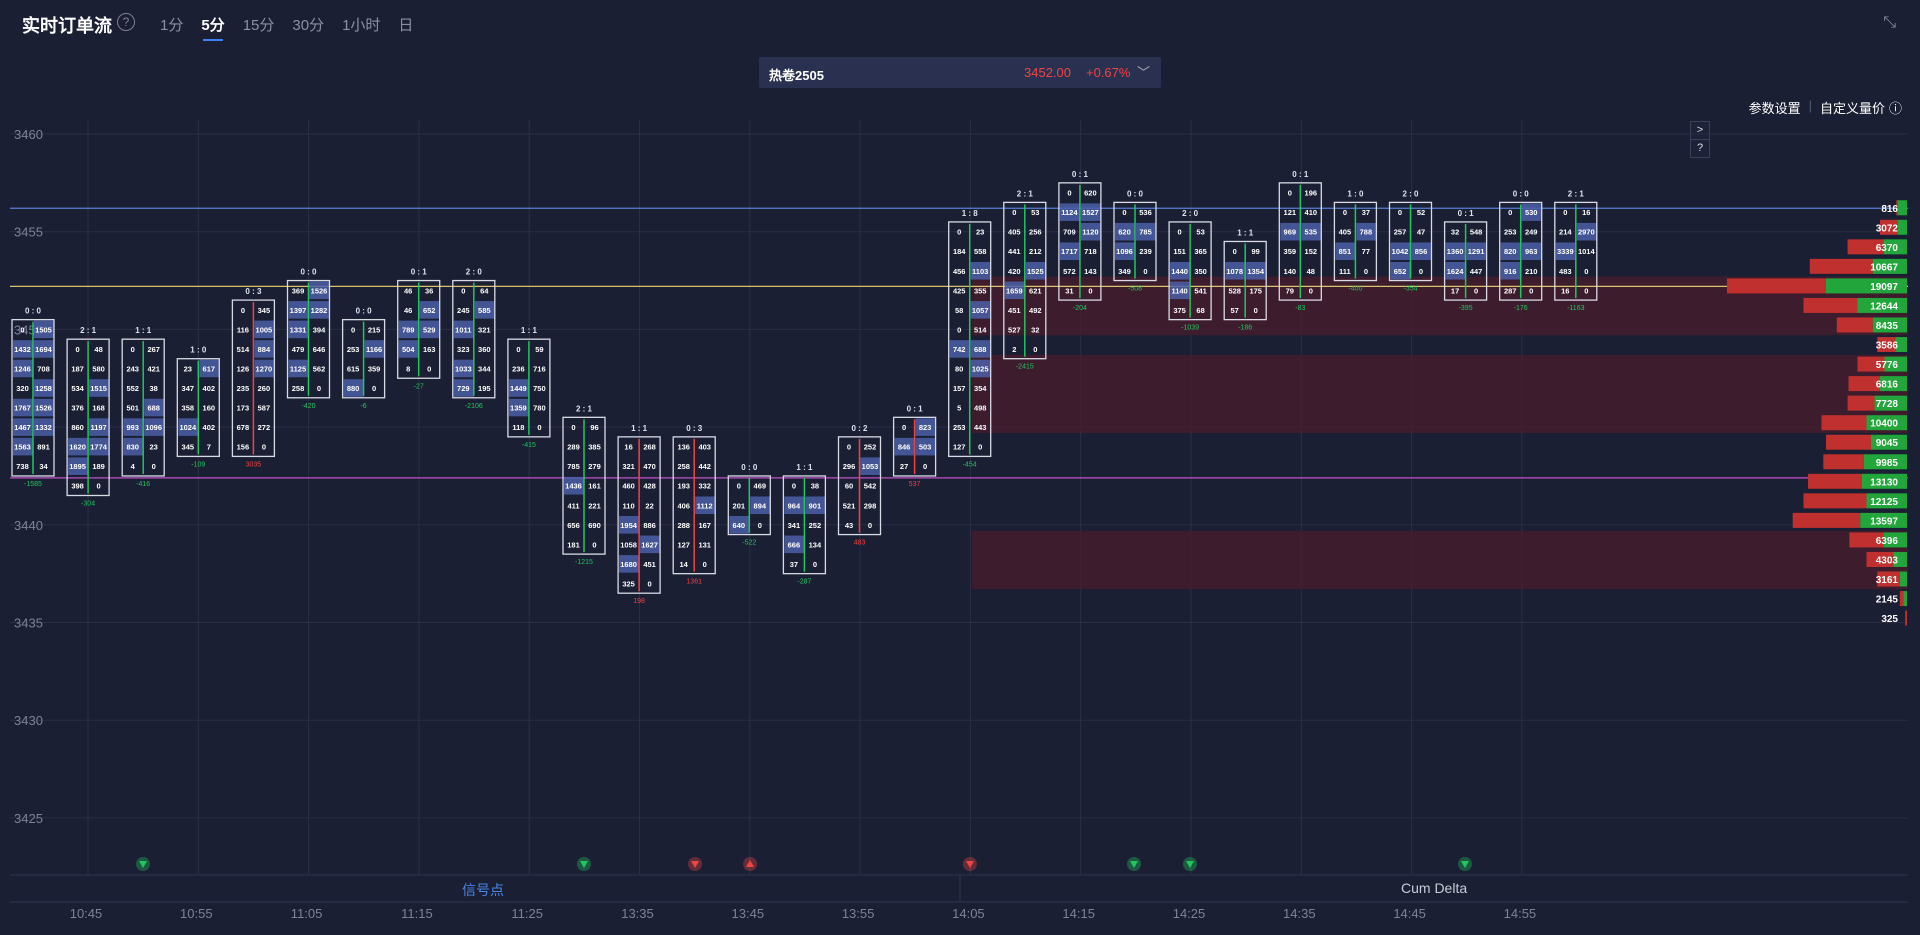 This screenshot has height=935, width=1920. I want to click on ask-volume: 1096, so click(153, 427).